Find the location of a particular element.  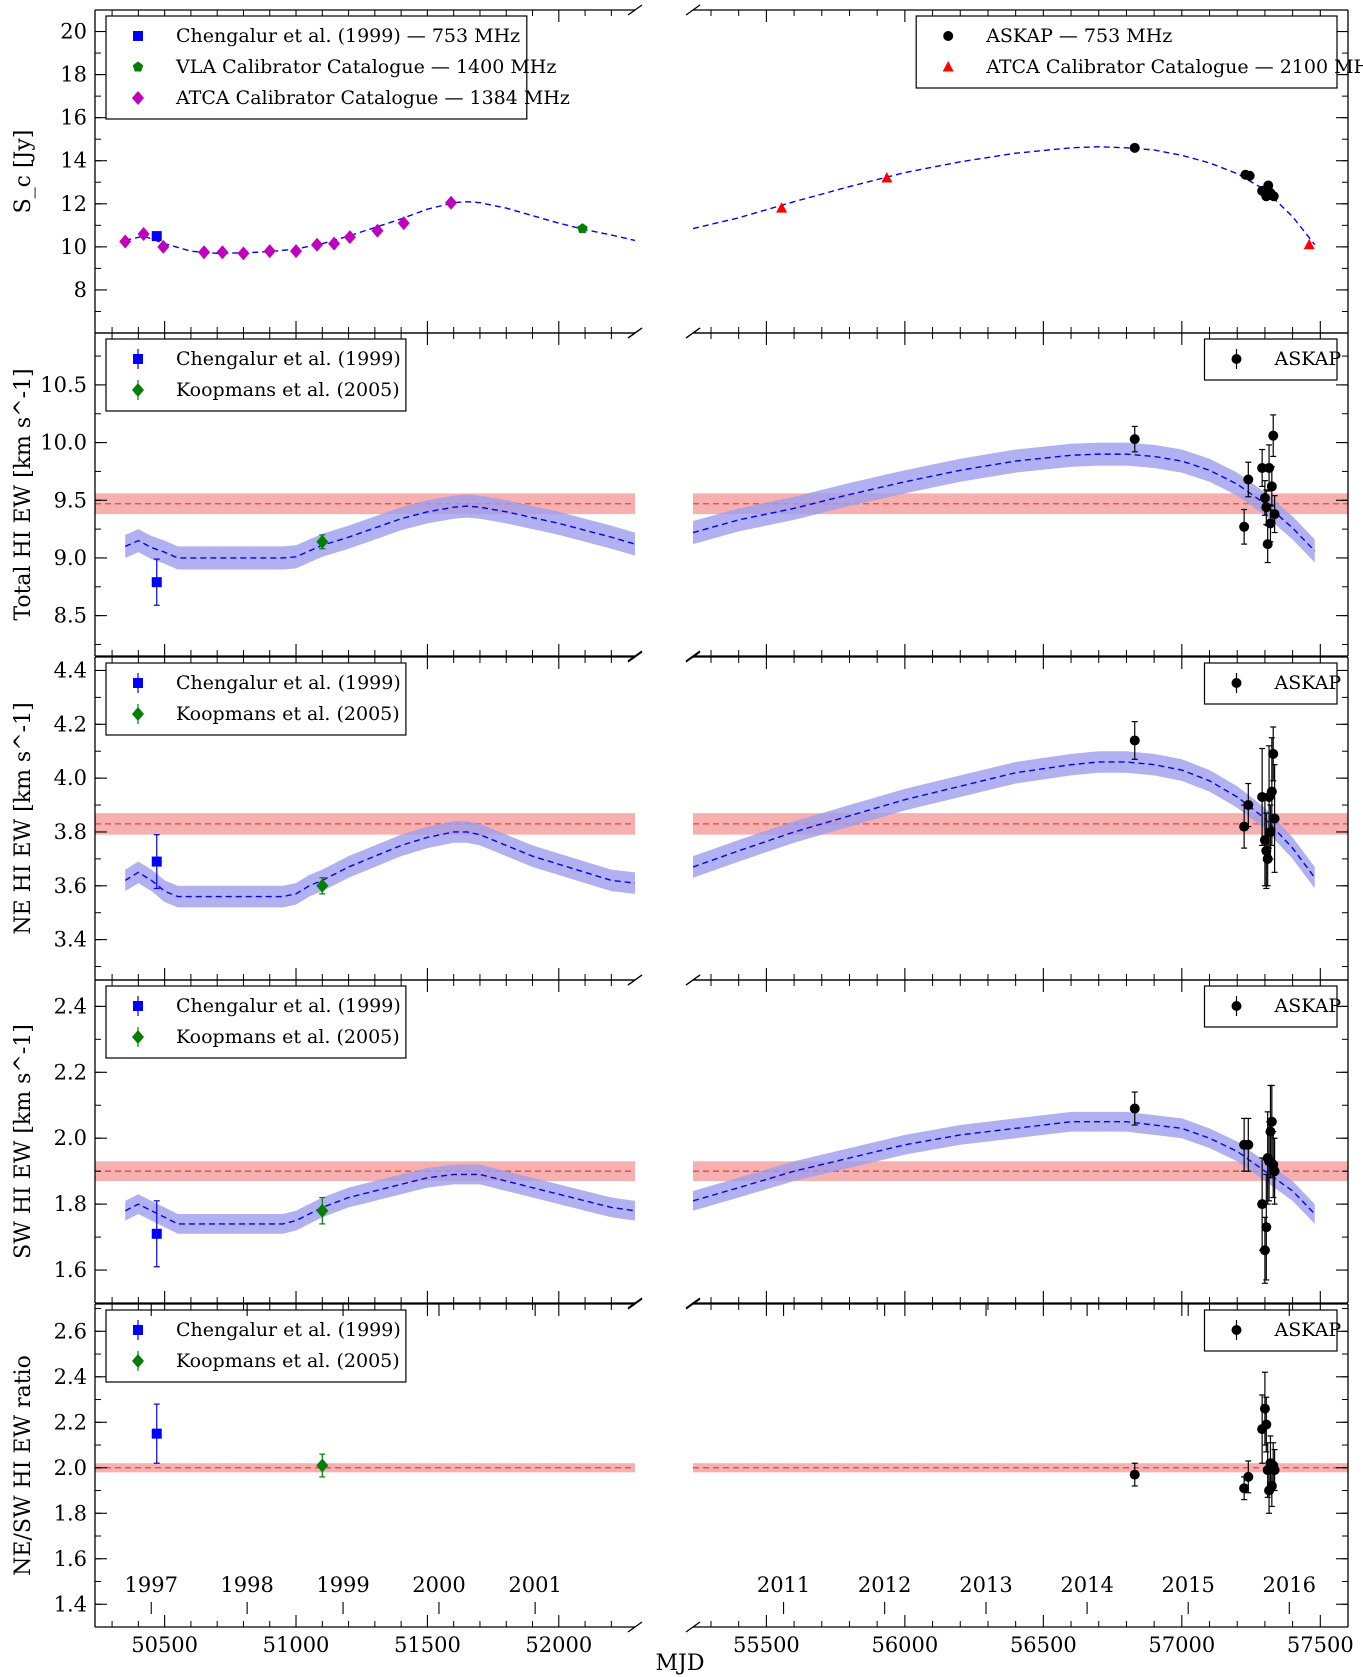

y-tick-label: 10.5 is located at coordinates (63, 385).